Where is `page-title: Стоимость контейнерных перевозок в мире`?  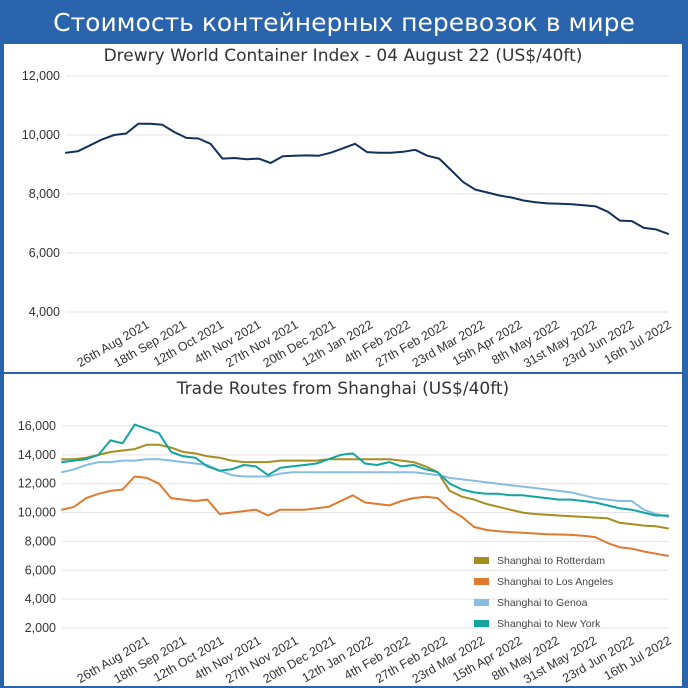
page-title: Стоимость контейнерных перевозок в мире is located at coordinates (344, 22).